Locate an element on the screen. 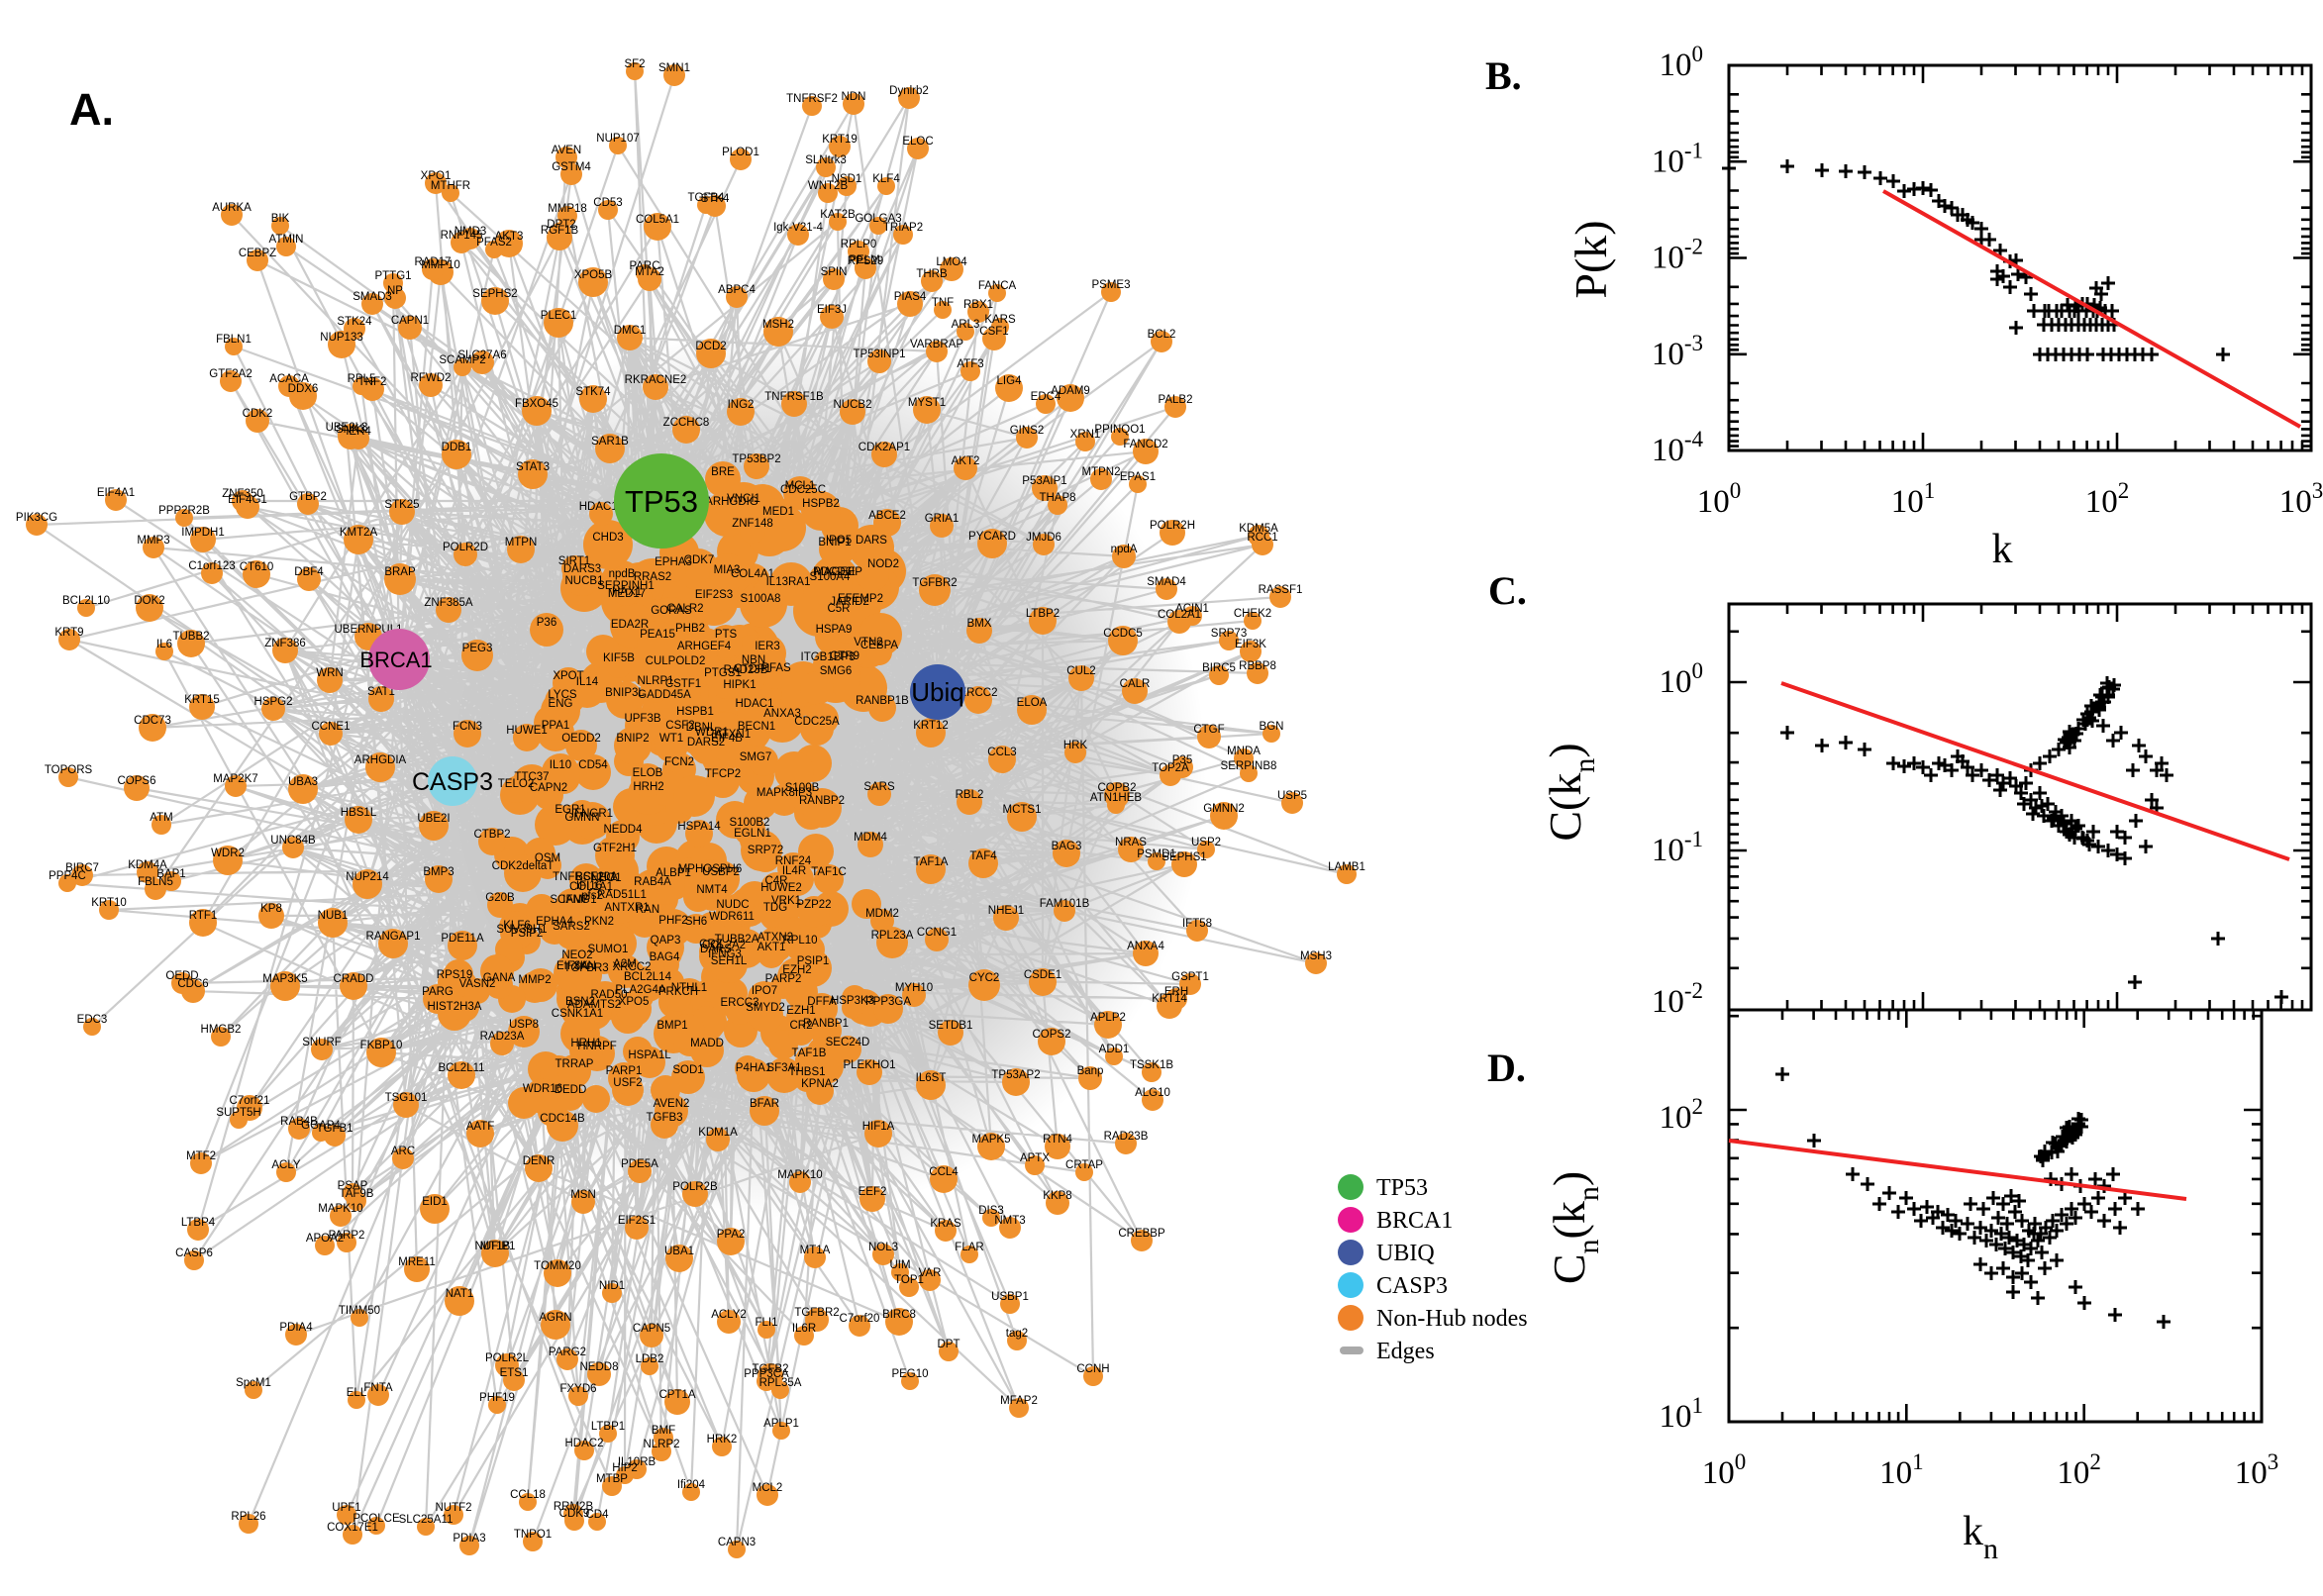 The image size is (2323, 1596). svg-text: NID1 is located at coordinates (612, 1286).